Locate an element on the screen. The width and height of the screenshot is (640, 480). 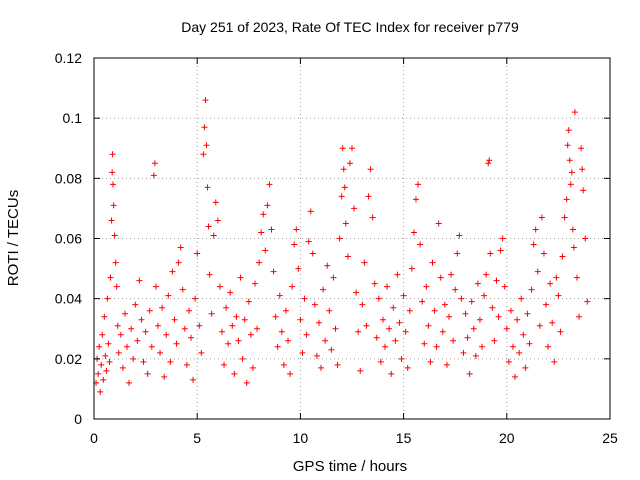
y-tick-label: 0.08 is located at coordinates (68, 178).